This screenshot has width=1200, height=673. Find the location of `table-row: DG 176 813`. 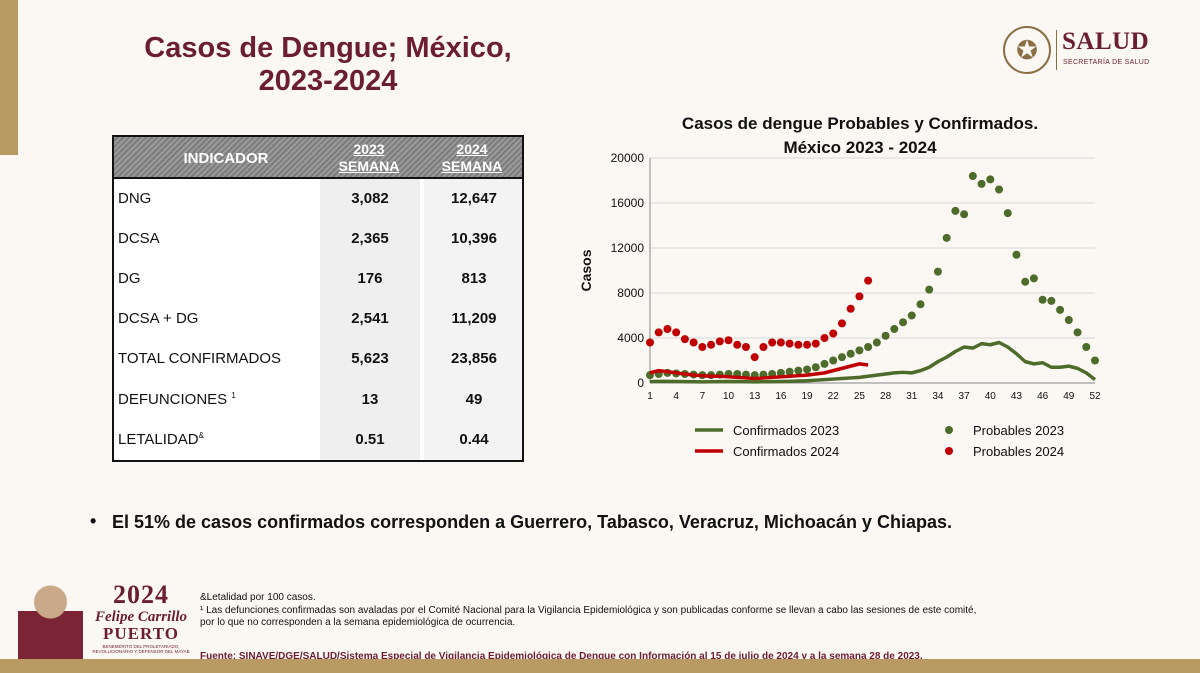

table-row: DG 176 813 is located at coordinates (318, 279).